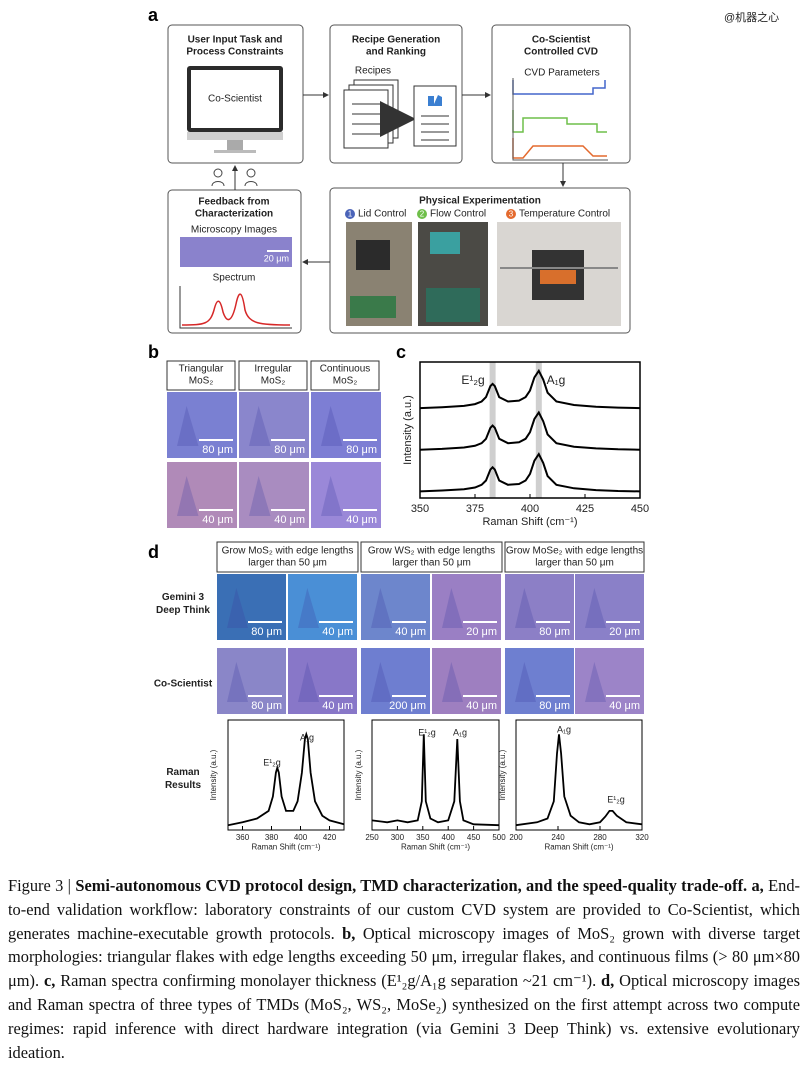 The height and width of the screenshot is (1086, 807). I want to click on document, so click(366, 119).